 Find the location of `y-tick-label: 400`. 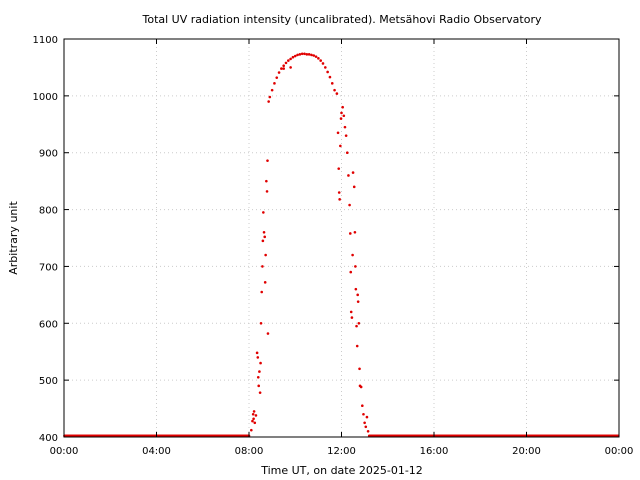

y-tick-label: 400 is located at coordinates (48, 438).